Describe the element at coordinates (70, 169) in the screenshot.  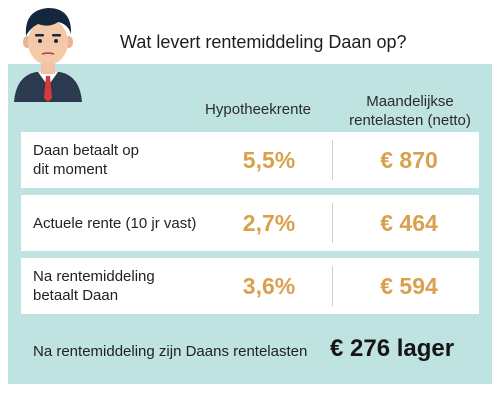
I see `row-label-line2: dit moment` at that location.